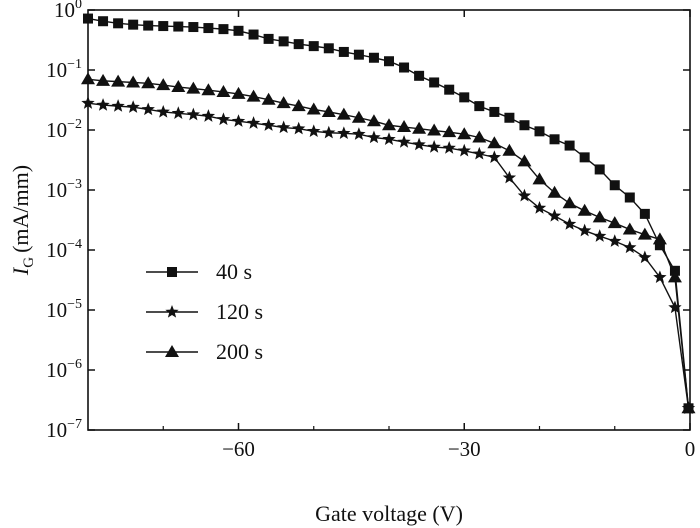 Image resolution: width=700 pixels, height=528 pixels. I want to click on y-tick-label: 10⁻², so click(64, 129).